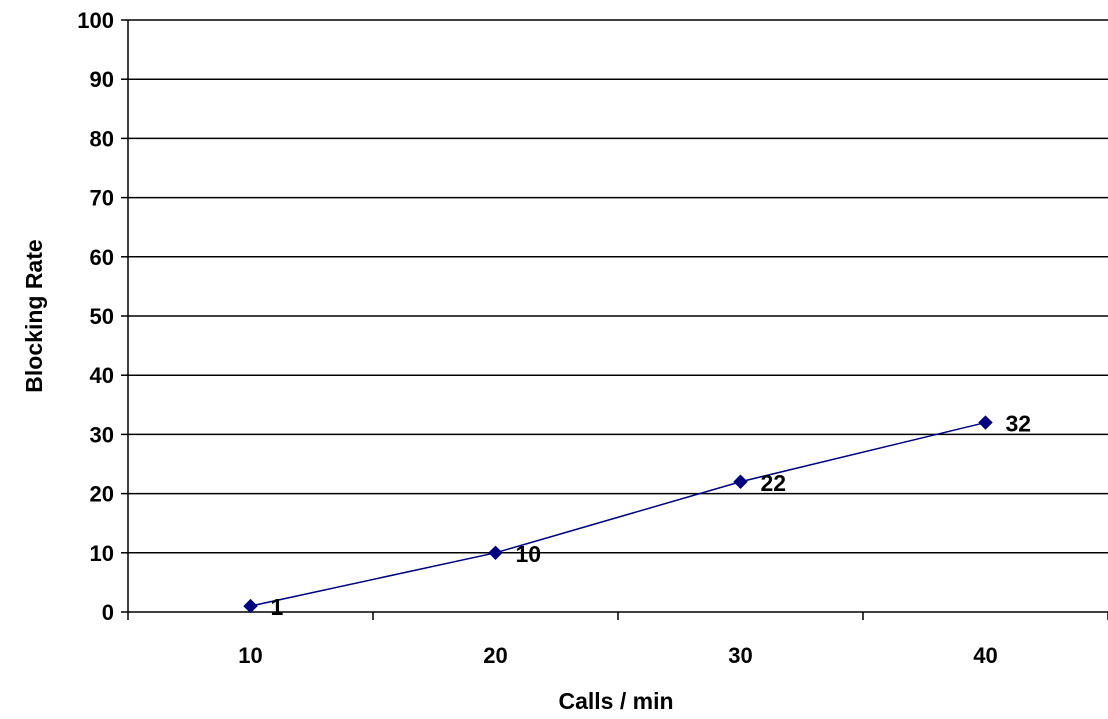 Image resolution: width=1108 pixels, height=719 pixels. Describe the element at coordinates (95, 20) in the screenshot. I see `y-tick-label-100: 100` at that location.